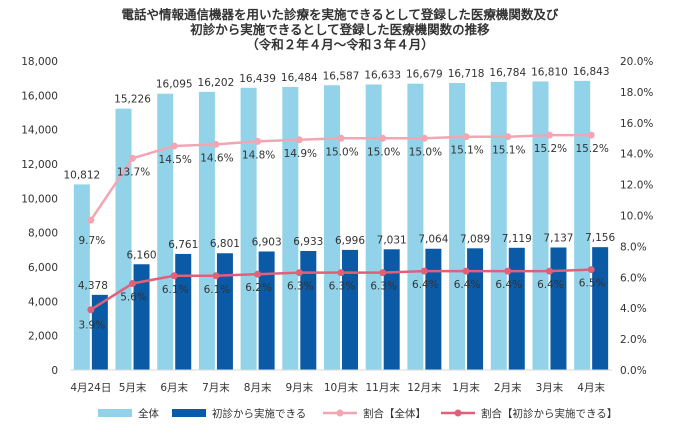 The width and height of the screenshot is (681, 435). I want to click on left-tick-label: 4,000, so click(43, 302).